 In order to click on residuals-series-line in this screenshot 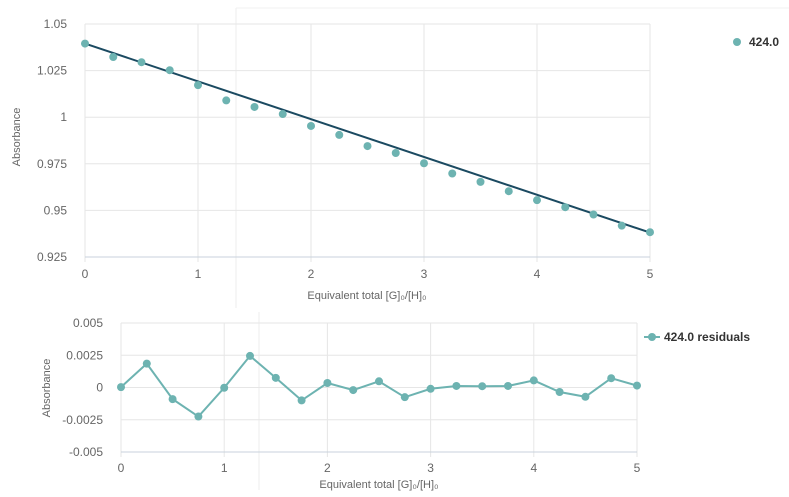, I will do `click(379, 386)`.